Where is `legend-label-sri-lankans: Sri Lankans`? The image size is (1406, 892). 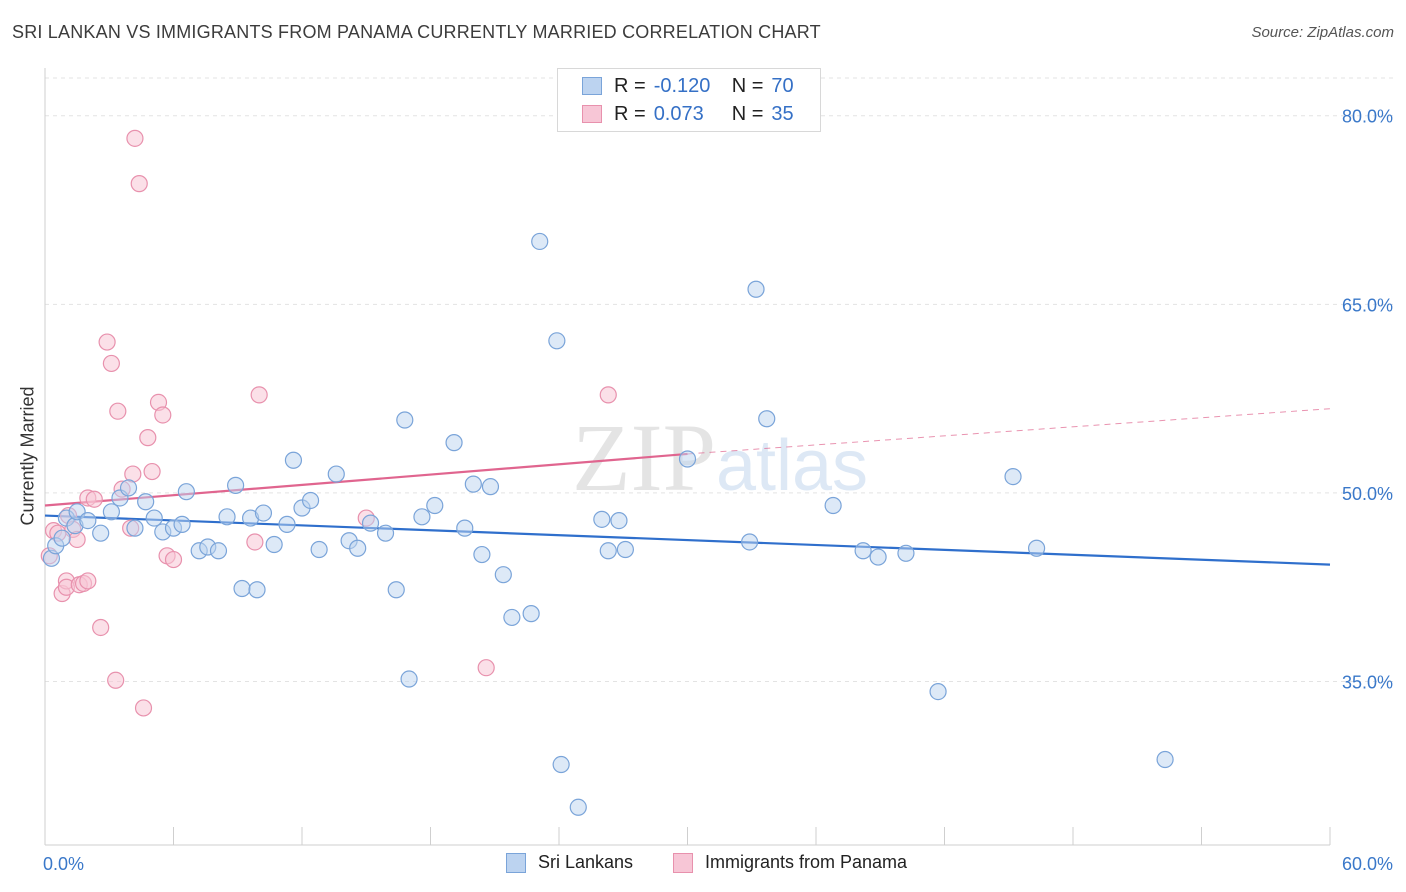 legend-label-sri-lankans: Sri Lankans is located at coordinates (586, 862).